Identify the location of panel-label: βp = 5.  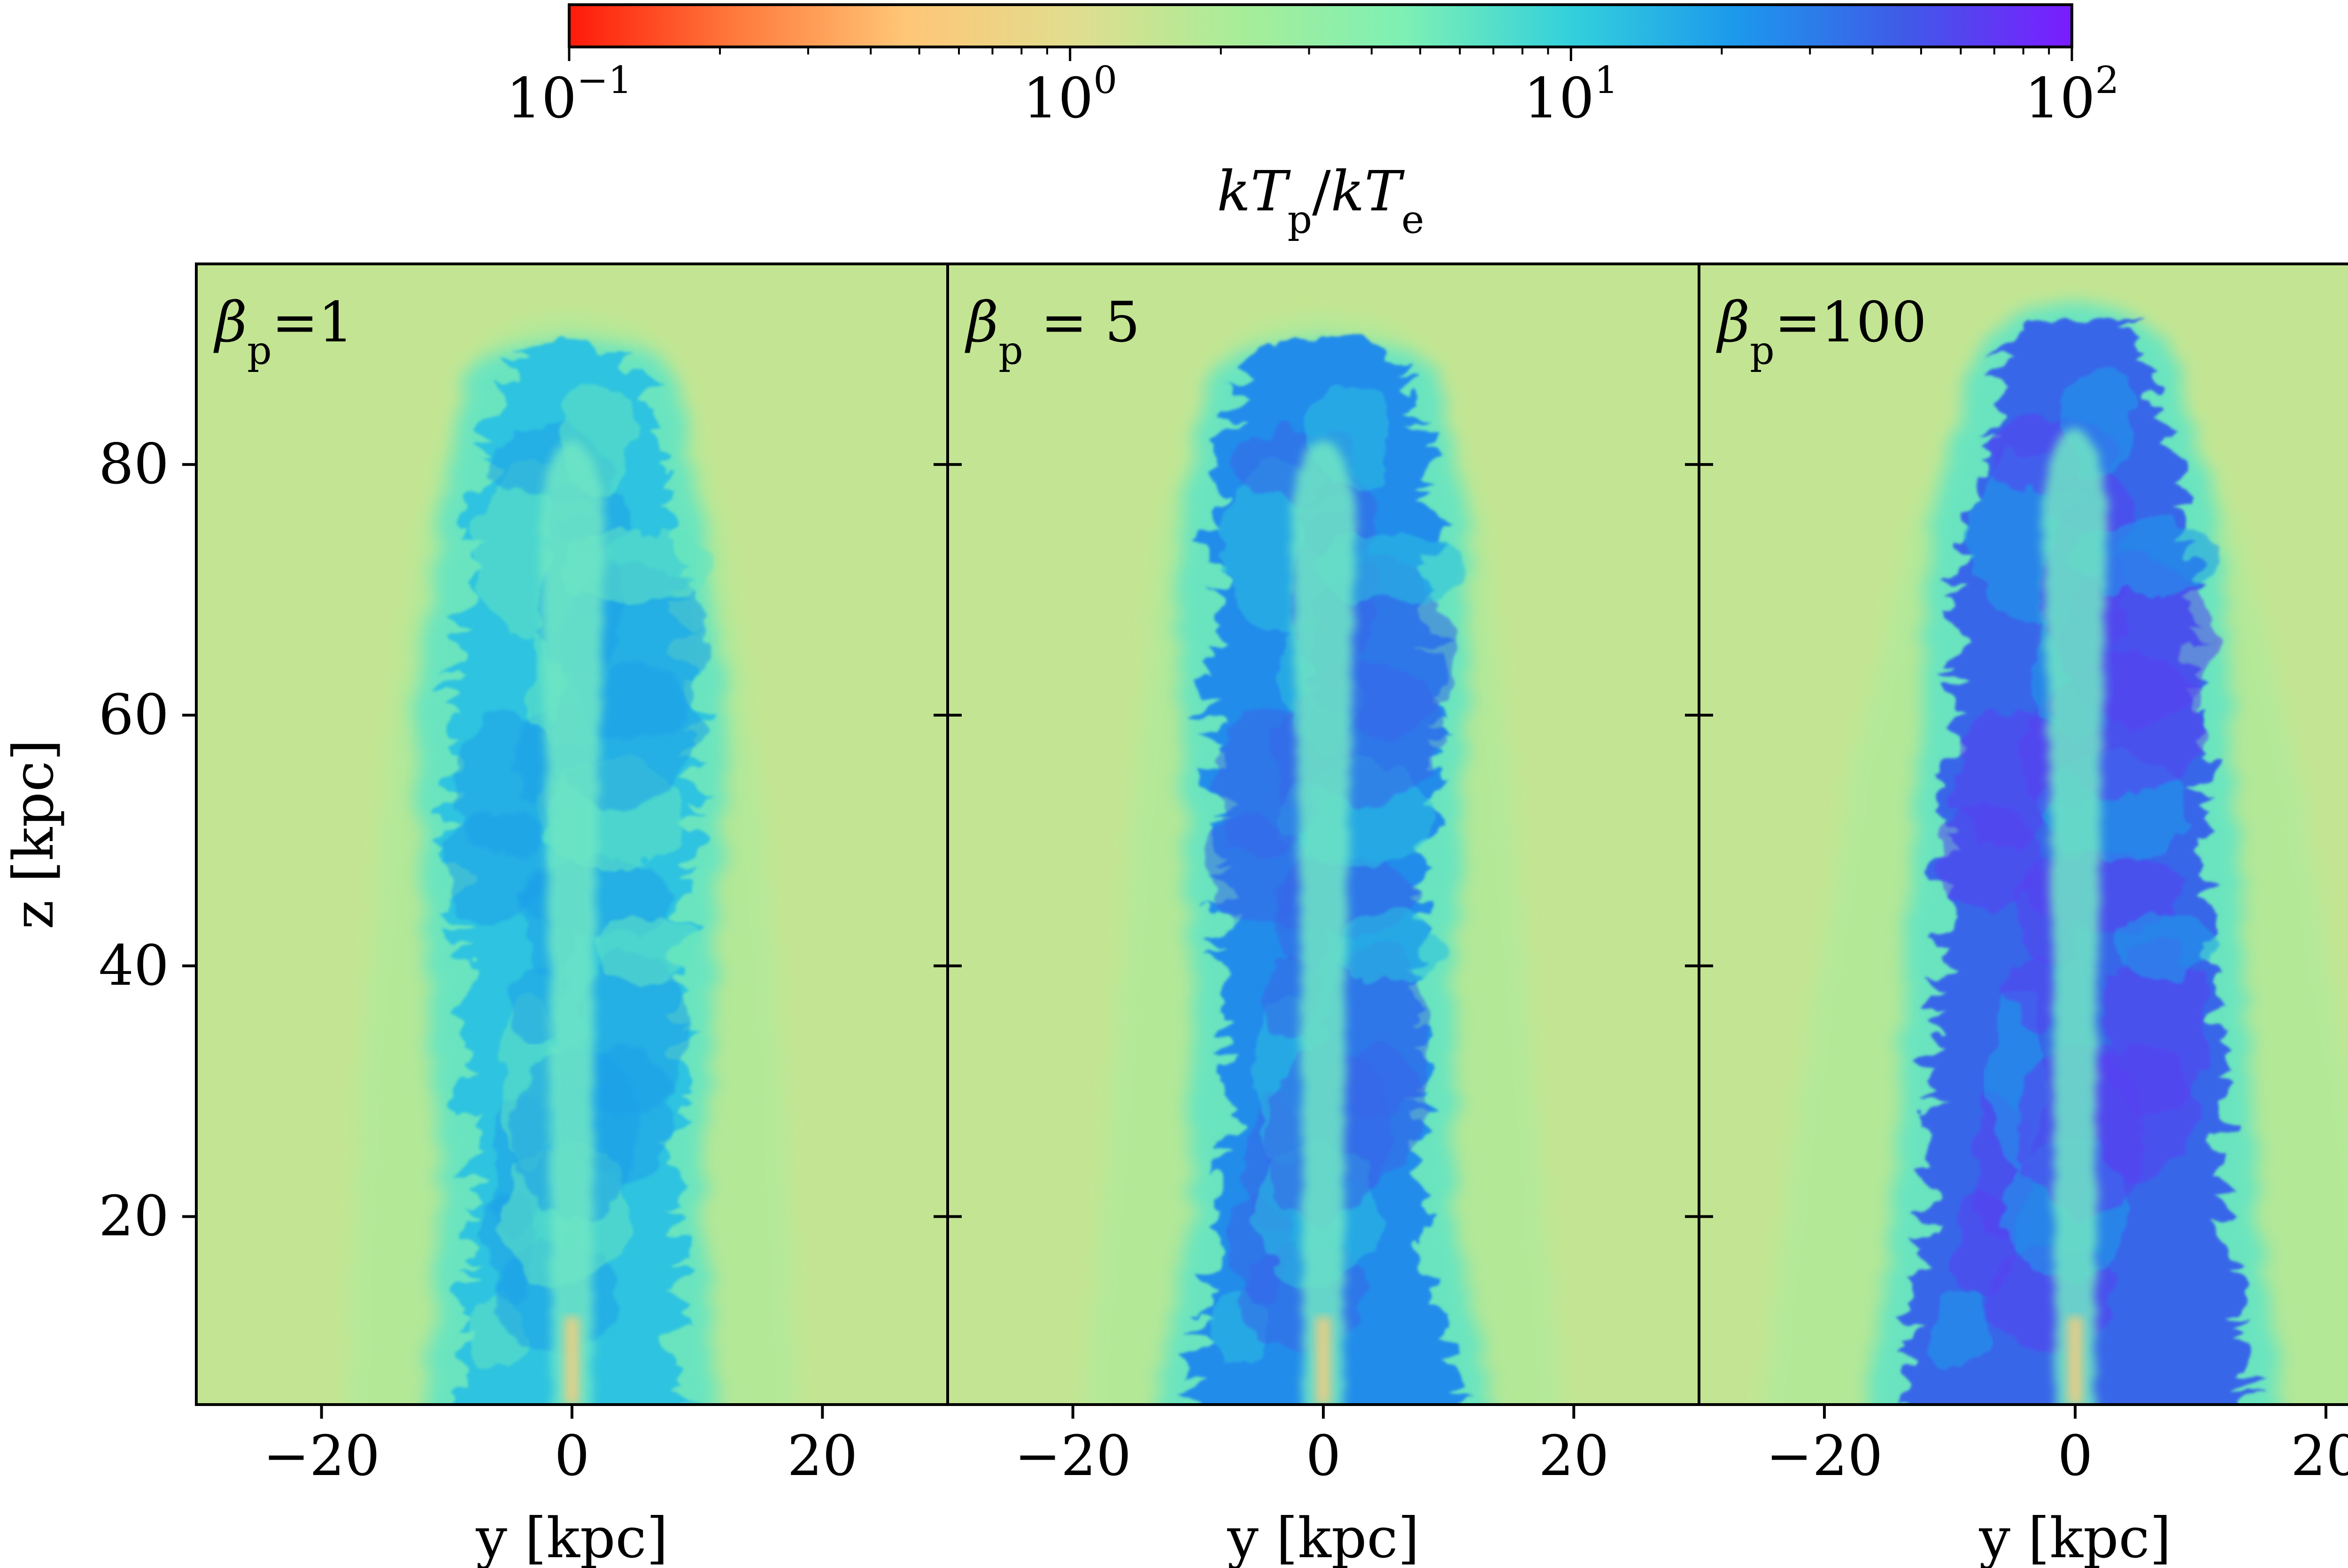
(1053, 331).